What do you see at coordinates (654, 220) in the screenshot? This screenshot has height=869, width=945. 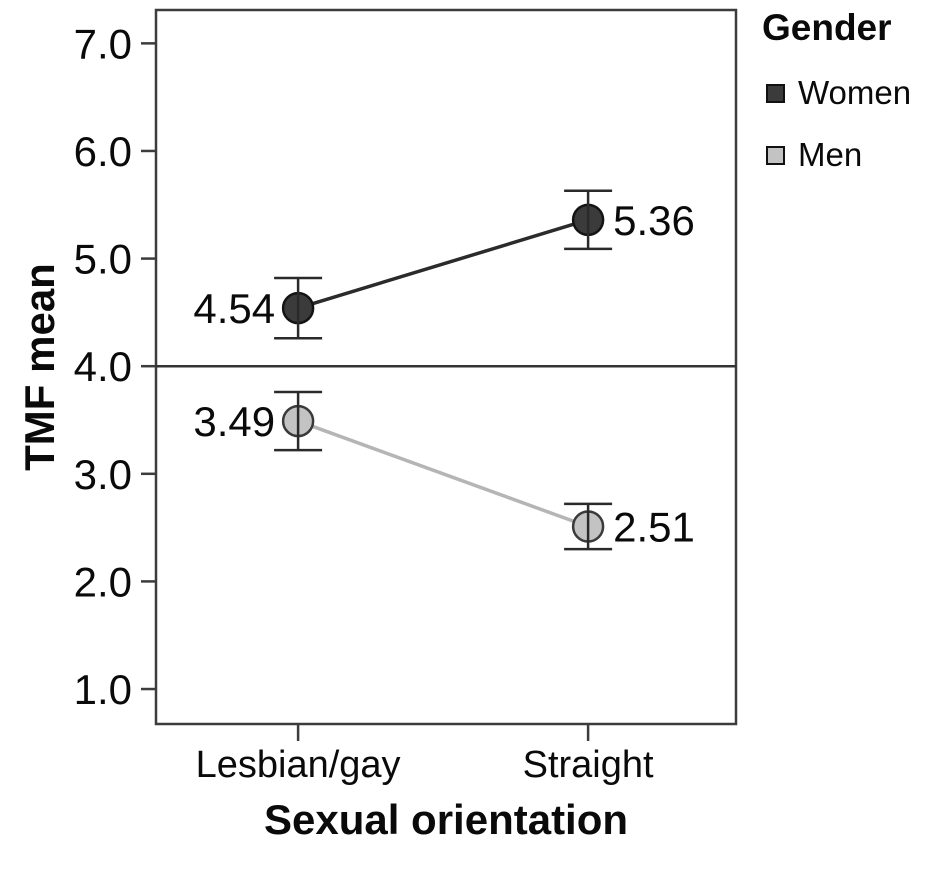 I see `data-point-label: 5.36` at bounding box center [654, 220].